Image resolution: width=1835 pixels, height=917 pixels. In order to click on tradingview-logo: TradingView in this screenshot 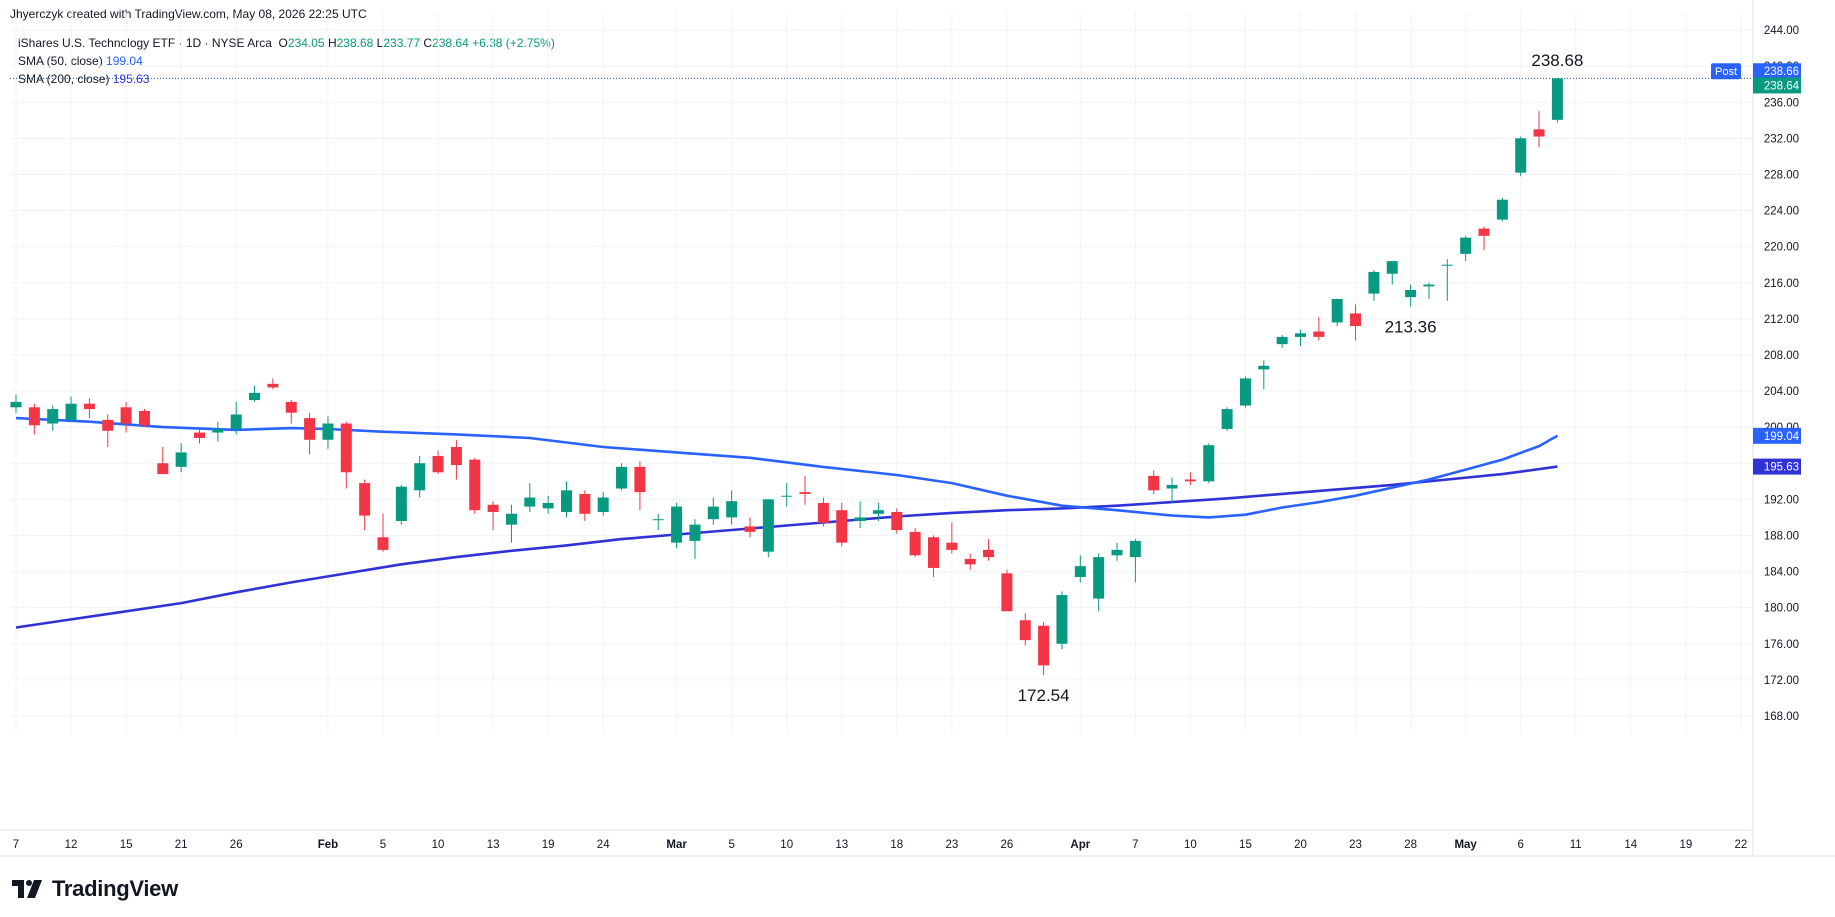, I will do `click(95, 889)`.